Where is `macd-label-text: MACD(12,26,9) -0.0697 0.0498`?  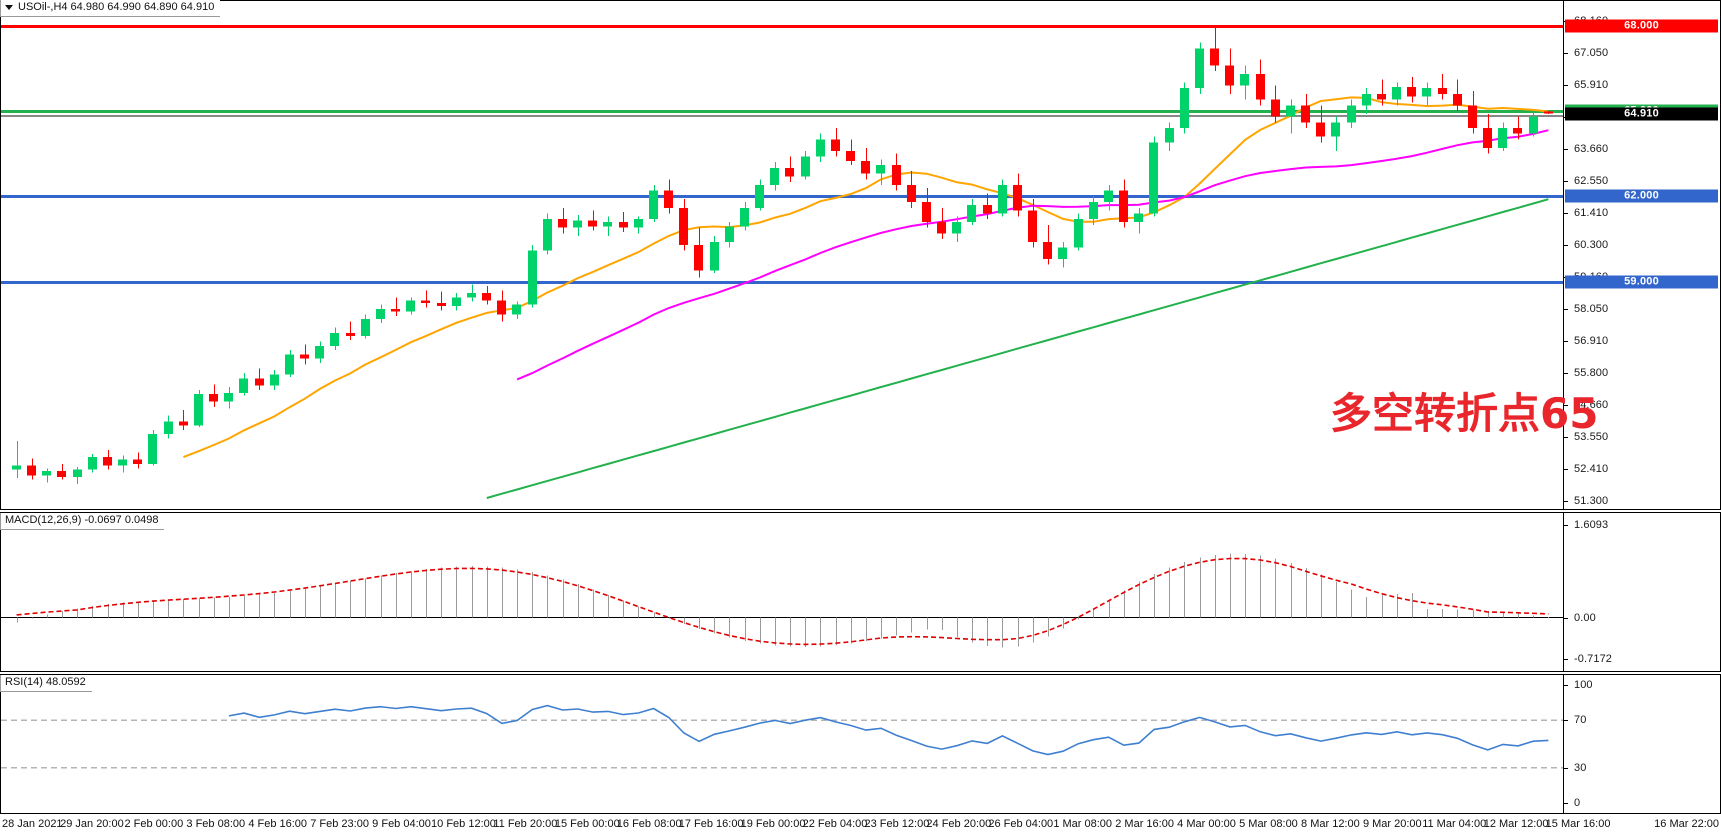 macd-label-text: MACD(12,26,9) -0.0697 0.0498 is located at coordinates (82, 520).